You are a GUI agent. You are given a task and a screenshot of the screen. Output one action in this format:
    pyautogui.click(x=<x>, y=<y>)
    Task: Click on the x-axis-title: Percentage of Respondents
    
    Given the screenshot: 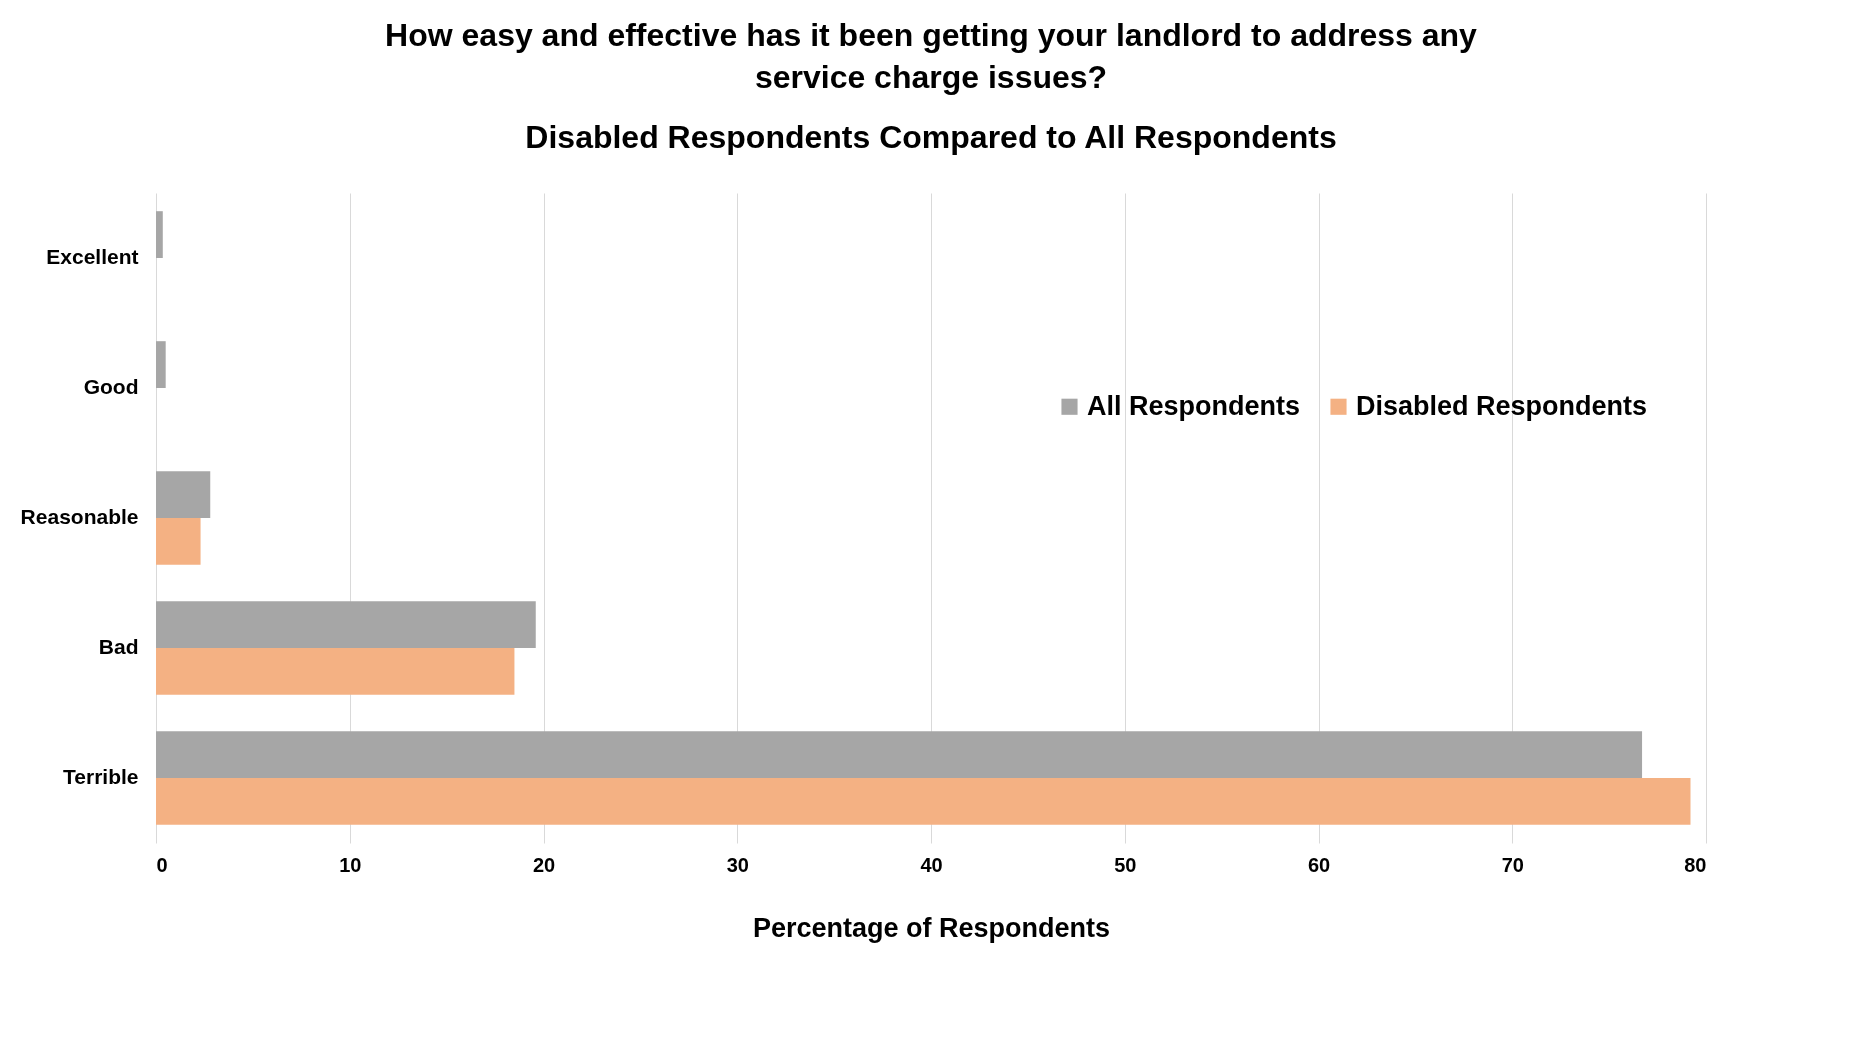 What is the action you would take?
    pyautogui.click(x=931, y=927)
    